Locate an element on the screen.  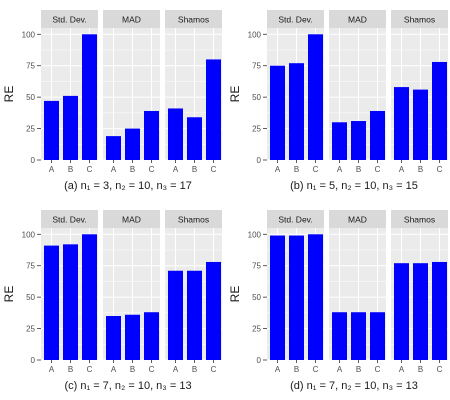
subfigure-caption: (b) n₁ = 5, n₂ = 10, n₃ = 15 is located at coordinates (354, 186).